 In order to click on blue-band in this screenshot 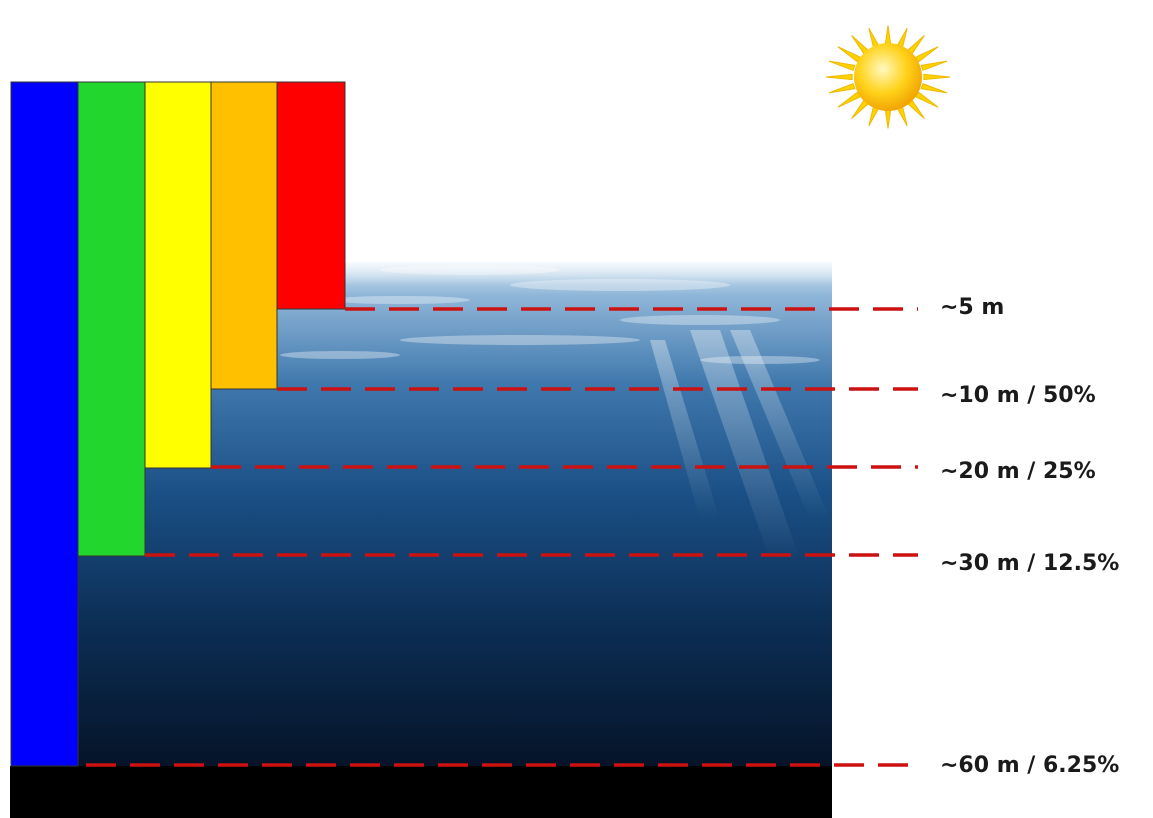, I will do `click(44, 424)`.